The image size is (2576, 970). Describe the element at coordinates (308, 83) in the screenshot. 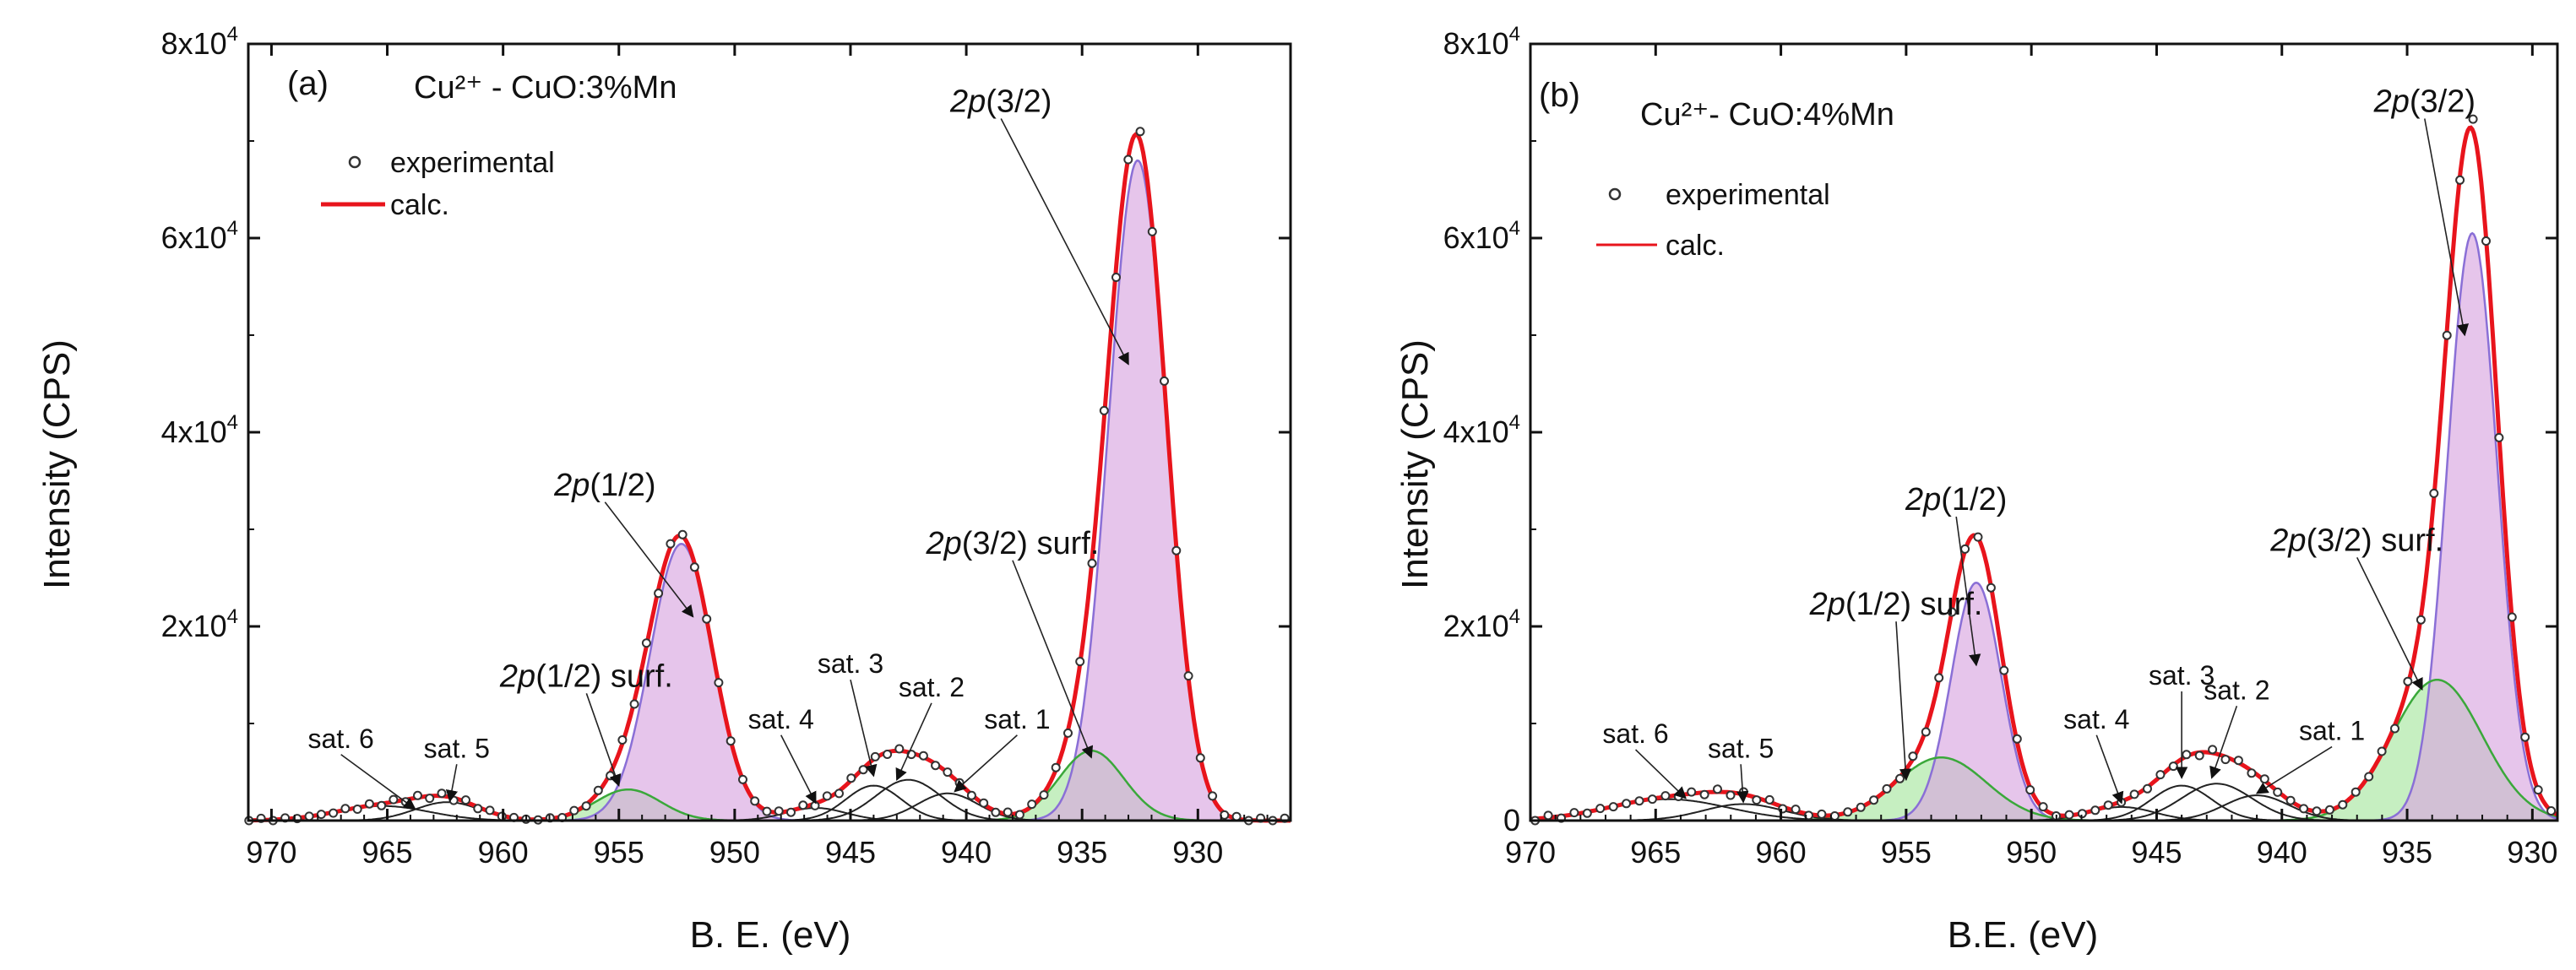

I see `panel-a-label: (a)` at that location.